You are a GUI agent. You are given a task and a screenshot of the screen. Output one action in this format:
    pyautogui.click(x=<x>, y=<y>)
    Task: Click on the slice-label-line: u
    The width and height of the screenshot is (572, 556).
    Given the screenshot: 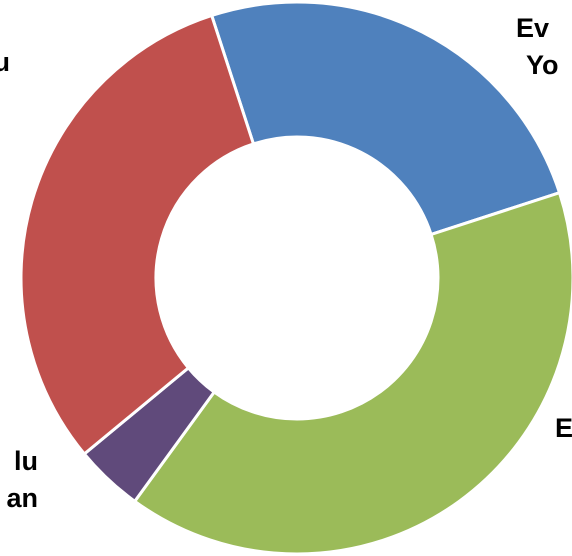 What is the action you would take?
    pyautogui.click(x=5, y=62)
    